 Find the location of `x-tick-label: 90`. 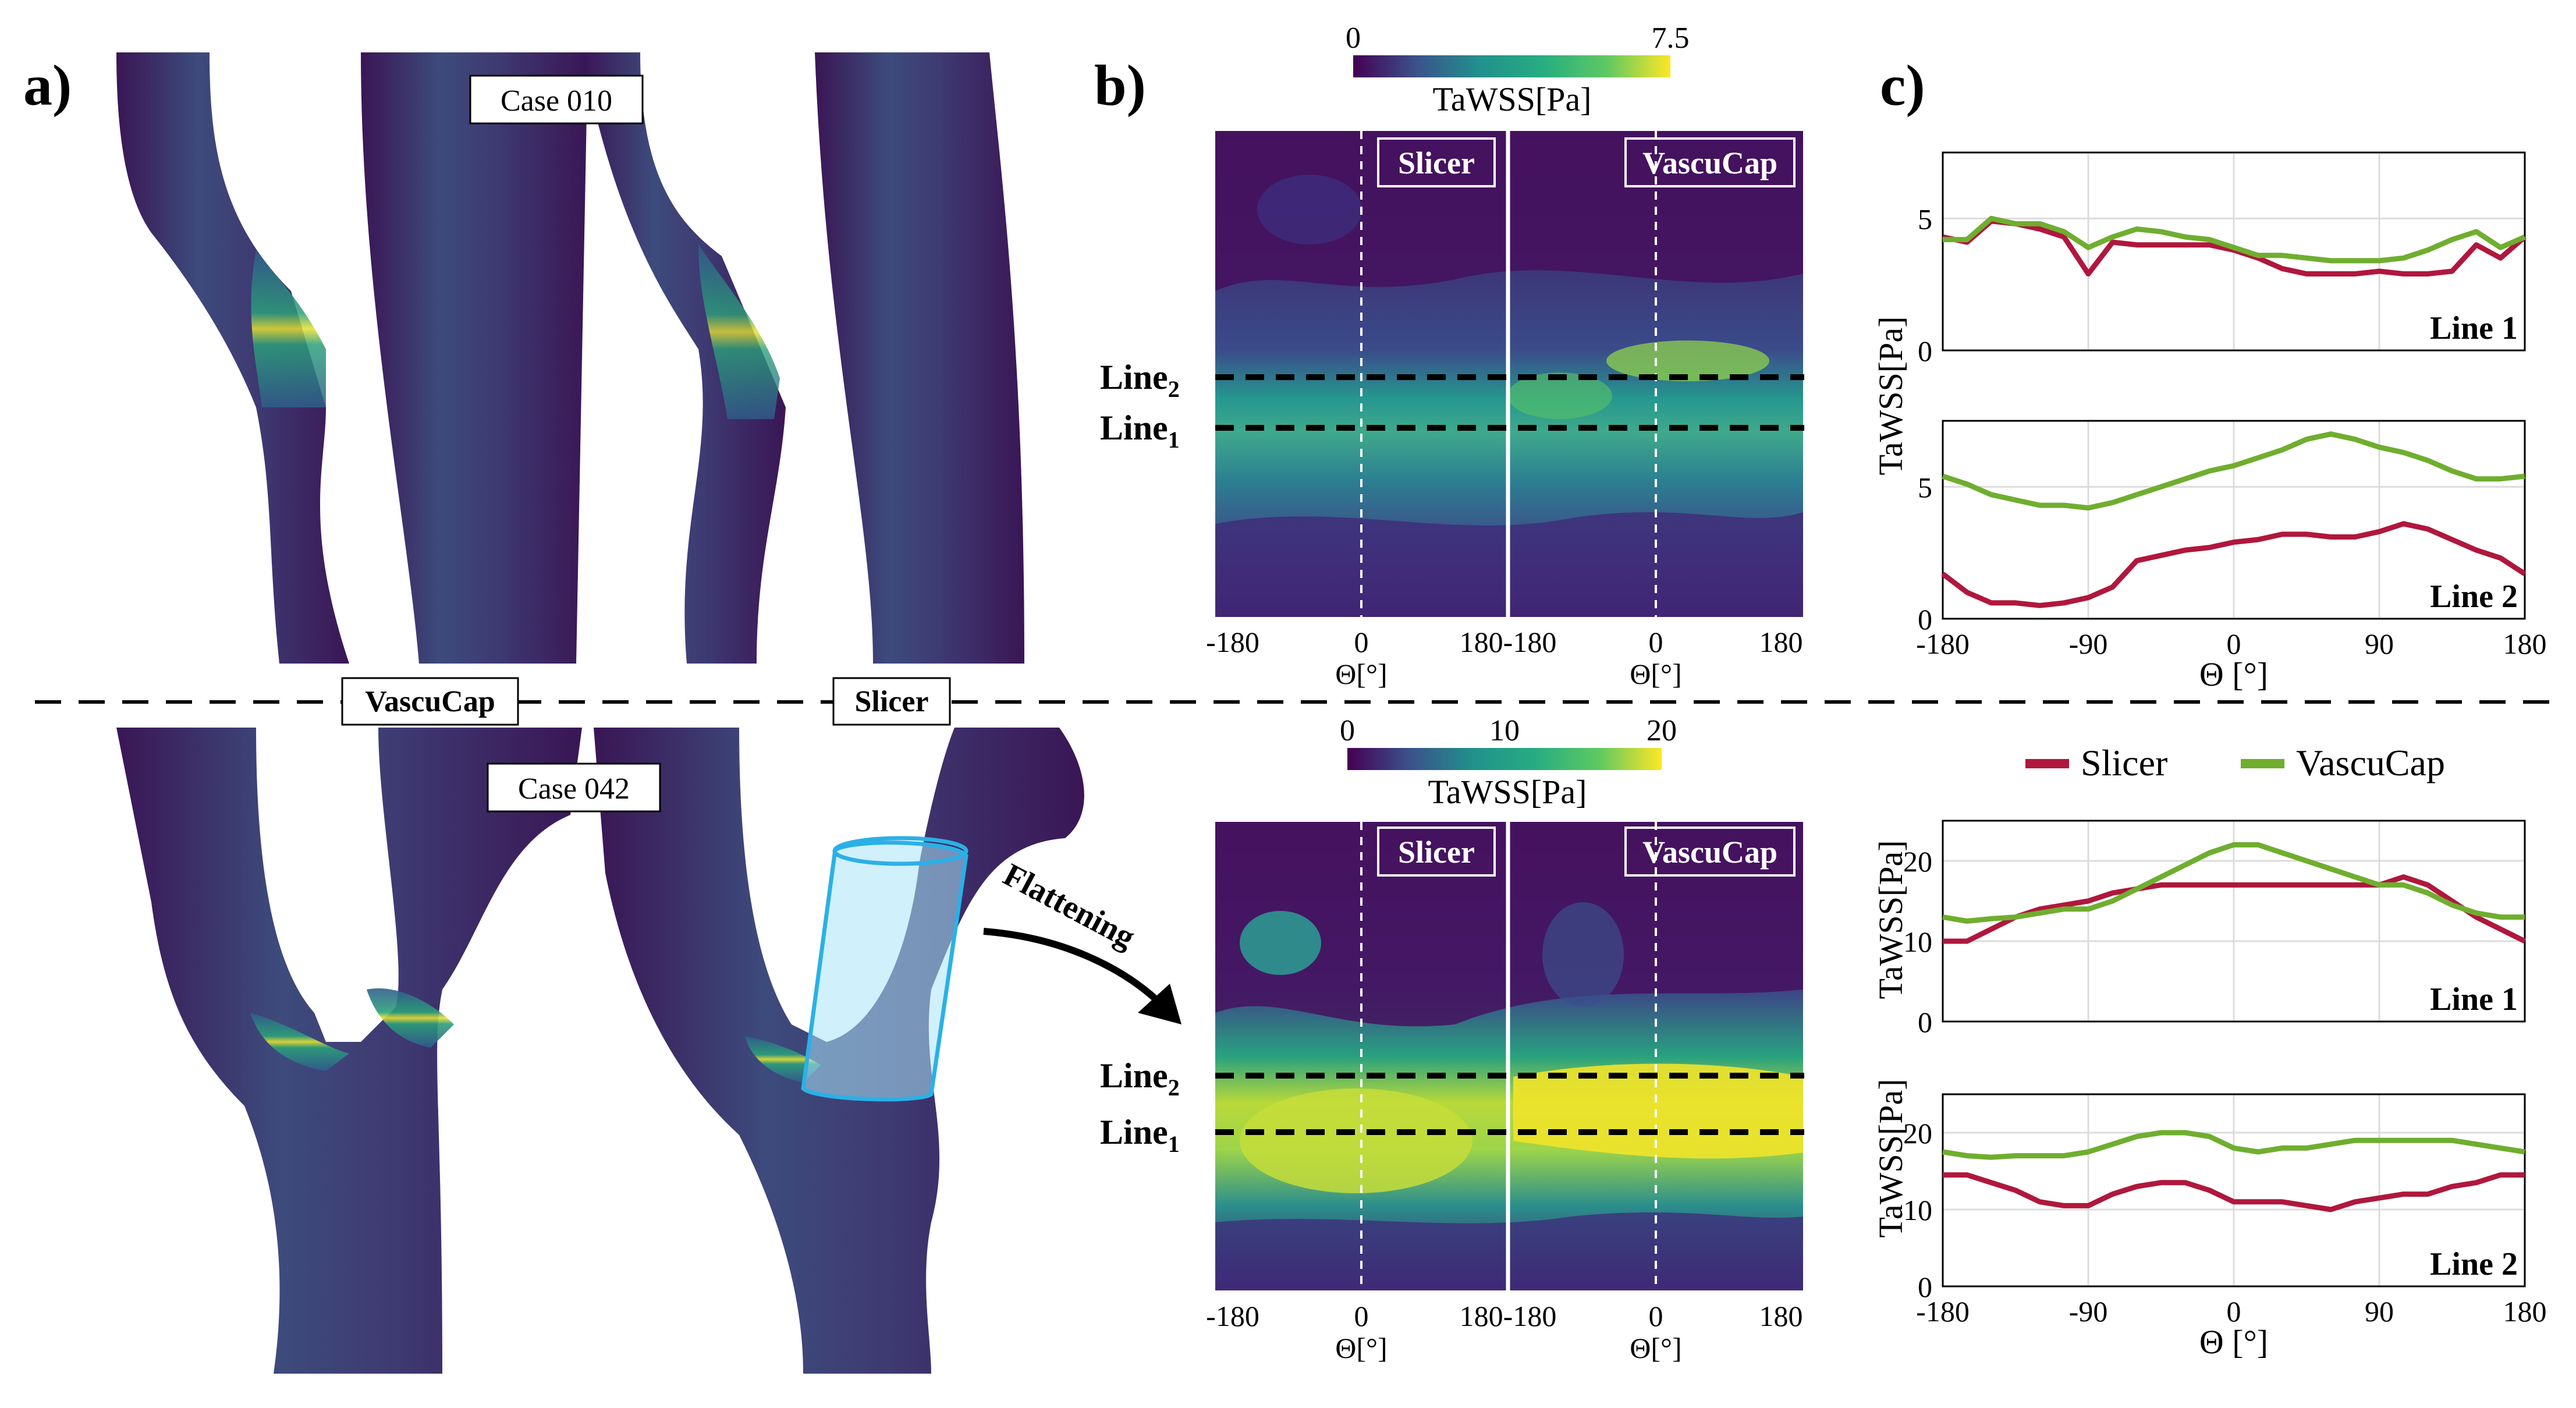

x-tick-label: 90 is located at coordinates (2380, 643).